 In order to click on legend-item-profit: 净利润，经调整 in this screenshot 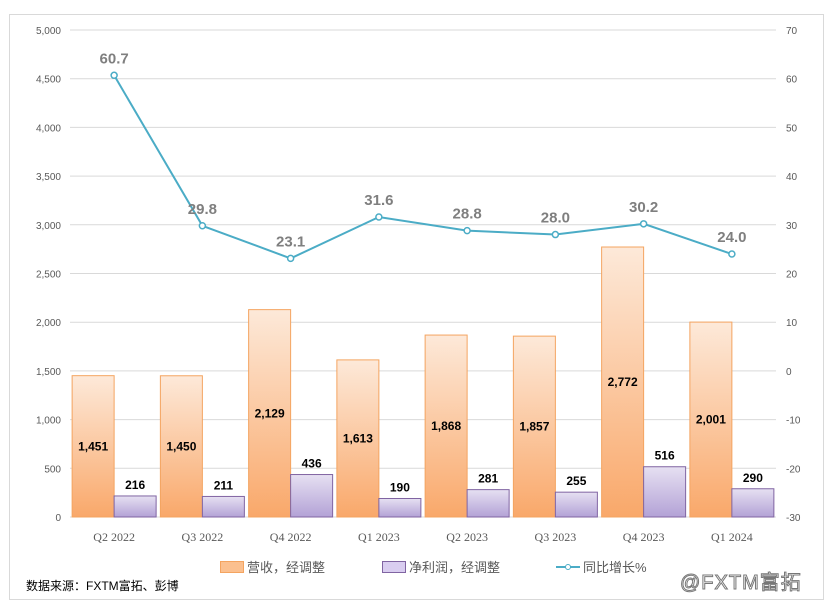, I will do `click(441, 566)`.